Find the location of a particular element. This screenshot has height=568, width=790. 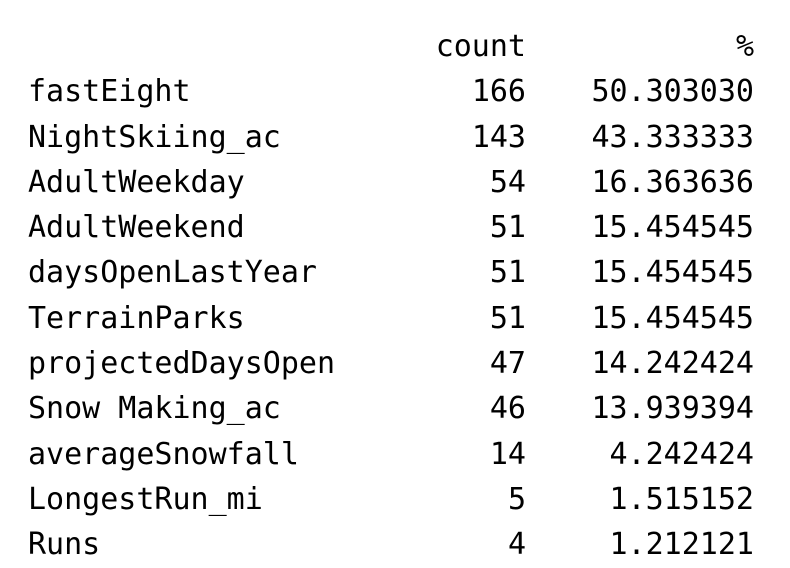

percent-cell: 16.363636 is located at coordinates (672, 182).